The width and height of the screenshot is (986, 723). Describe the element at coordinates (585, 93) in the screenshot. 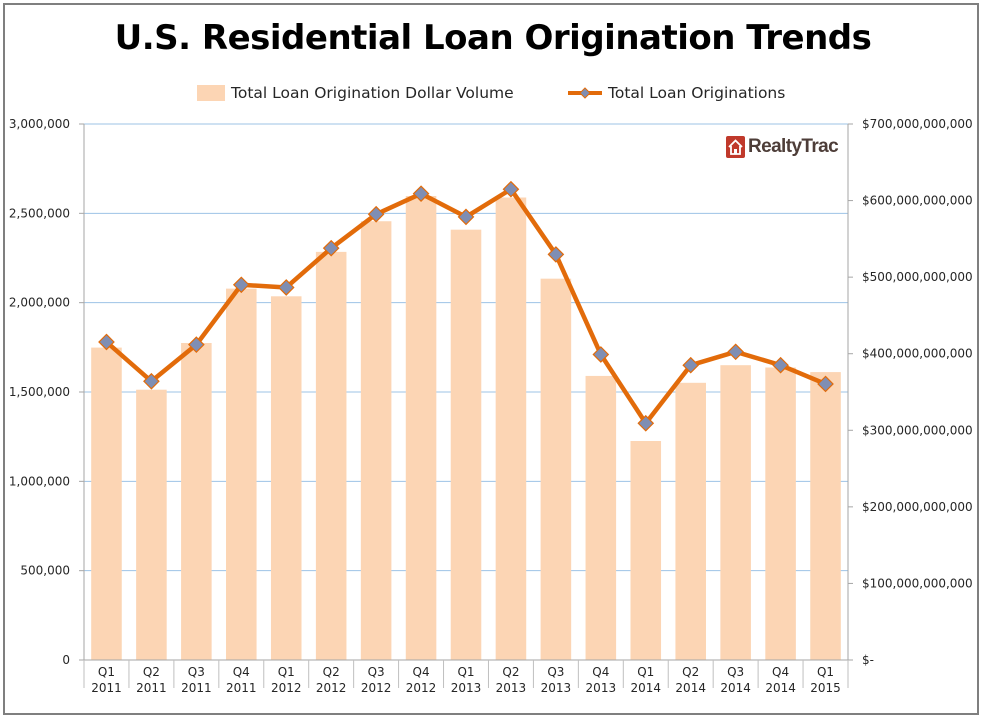

I see `legend-swatch-line` at that location.